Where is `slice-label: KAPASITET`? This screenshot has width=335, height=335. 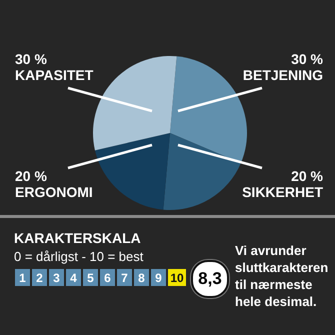 slice-label: KAPASITET is located at coordinates (54, 75).